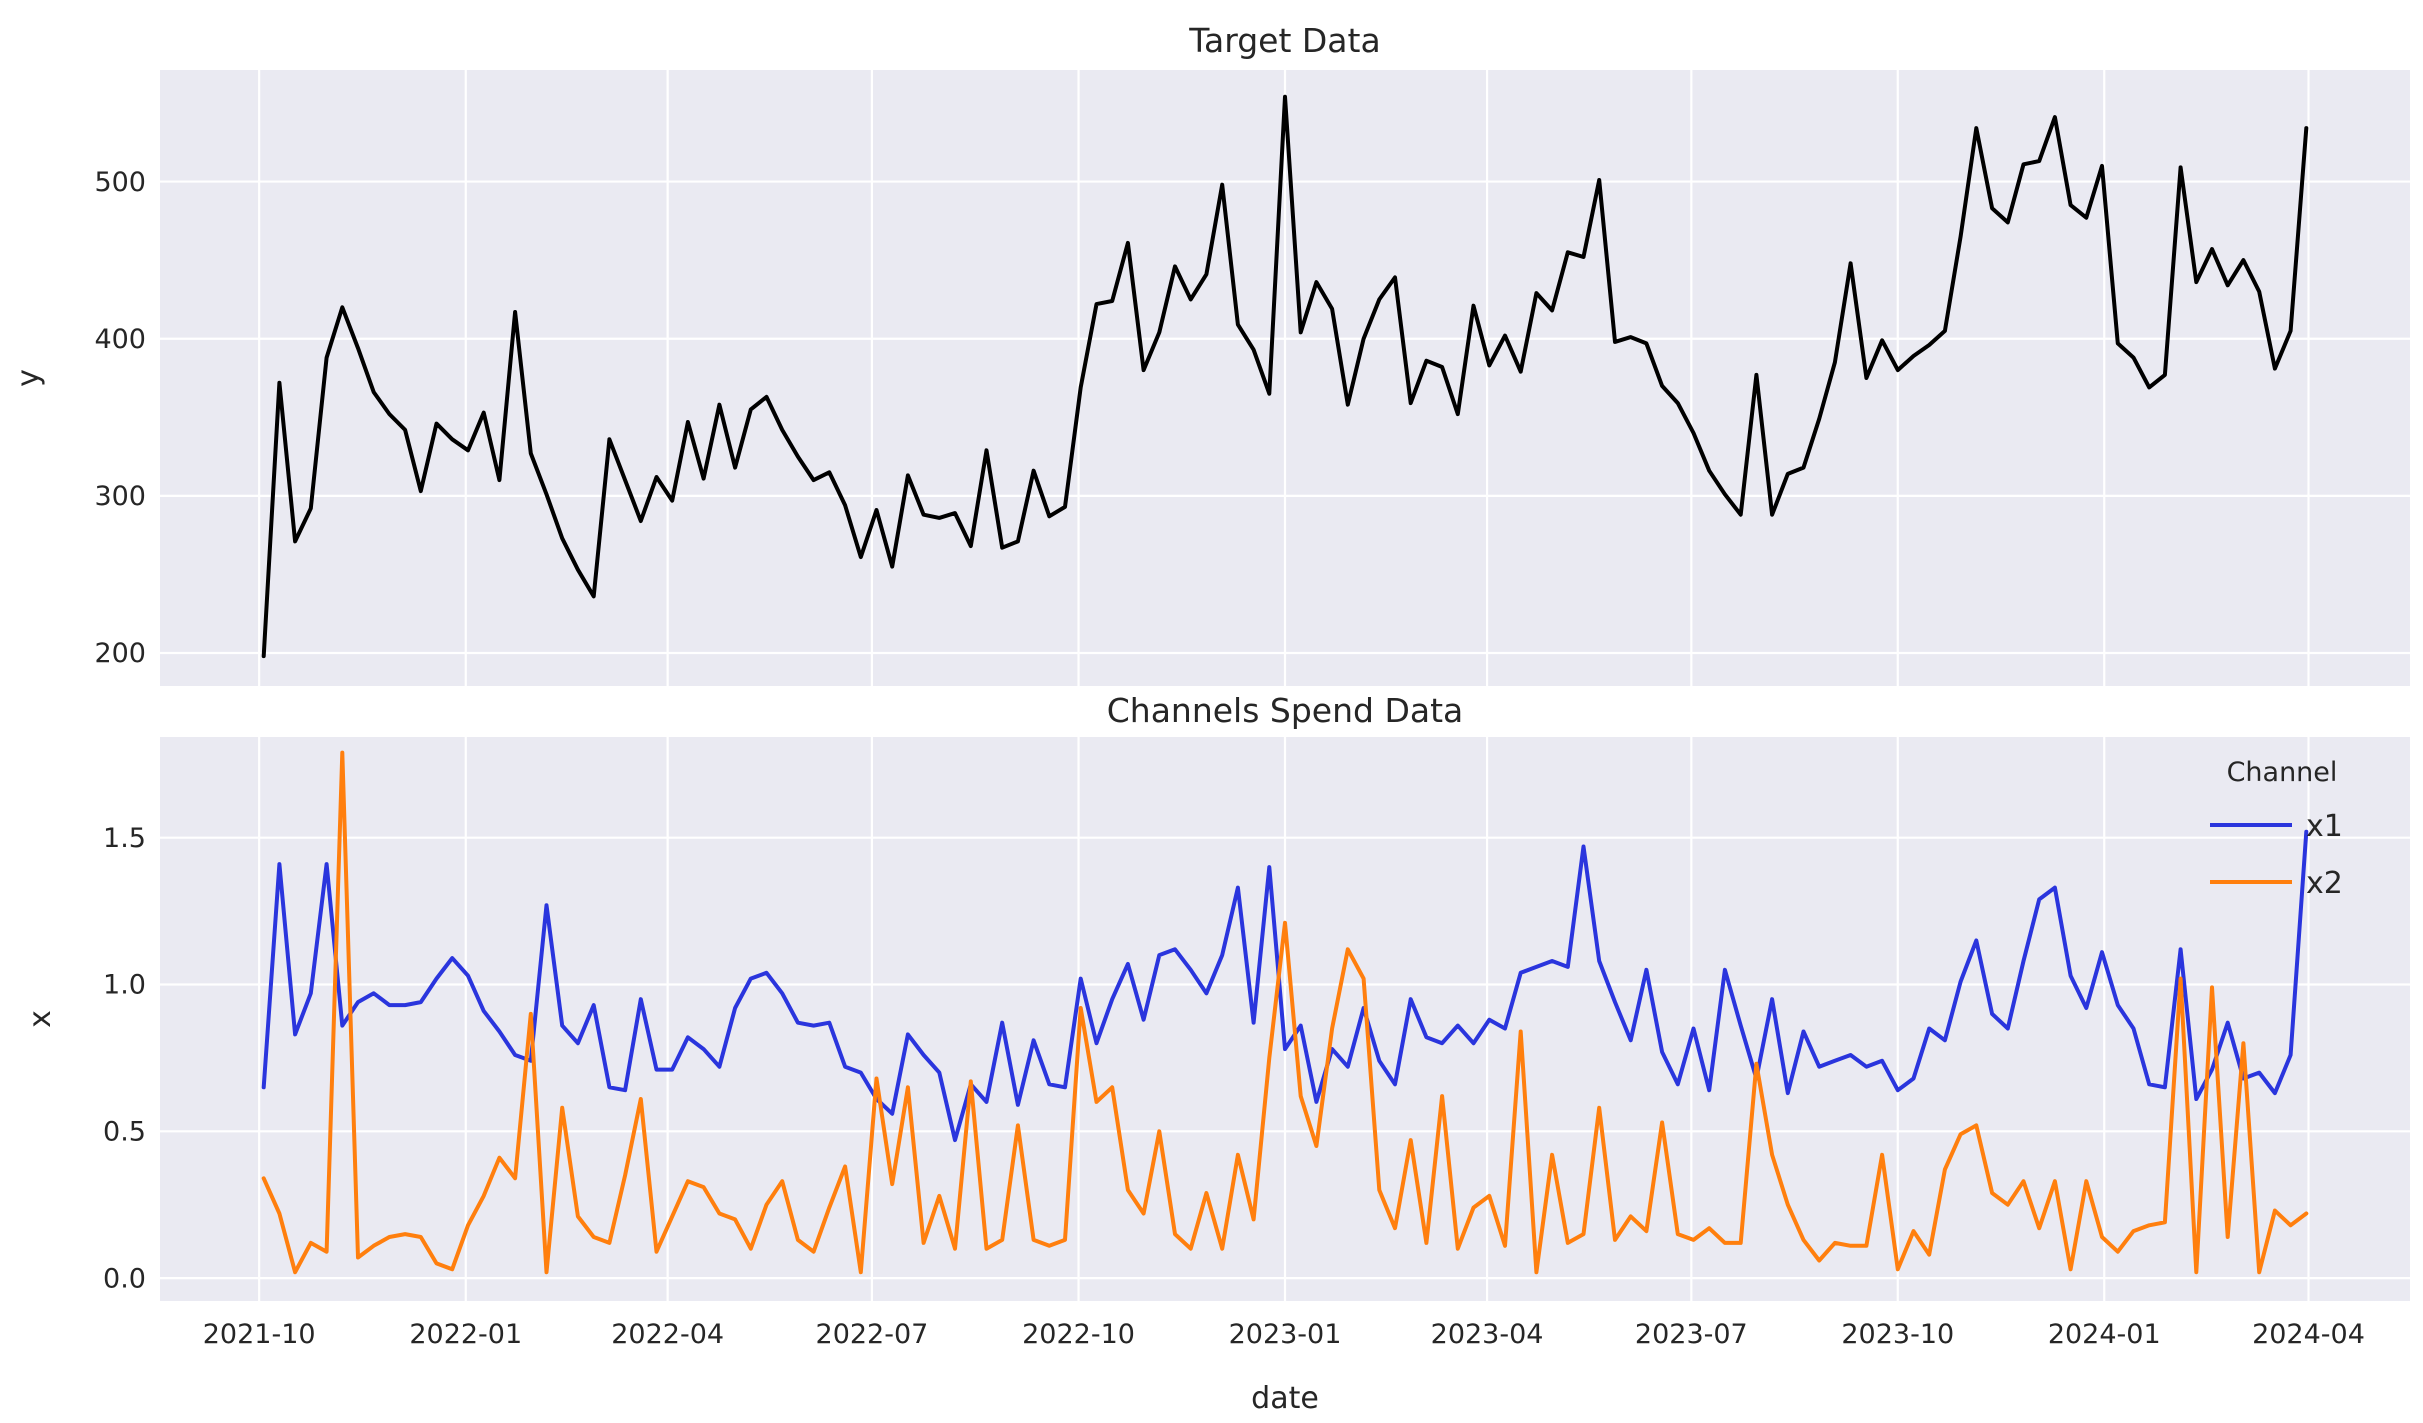 The width and height of the screenshot is (2423, 1423). What do you see at coordinates (28, 378) in the screenshot?
I see `top-y-axis-label: y` at bounding box center [28, 378].